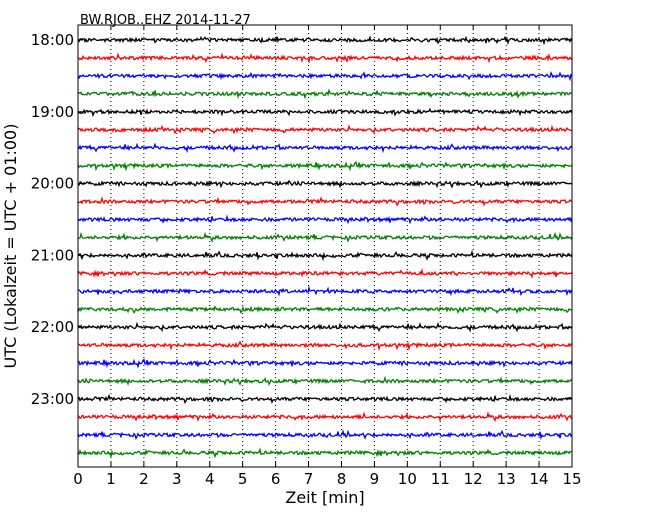  I want to click on y-tick-label: 23:00, so click(52, 399).